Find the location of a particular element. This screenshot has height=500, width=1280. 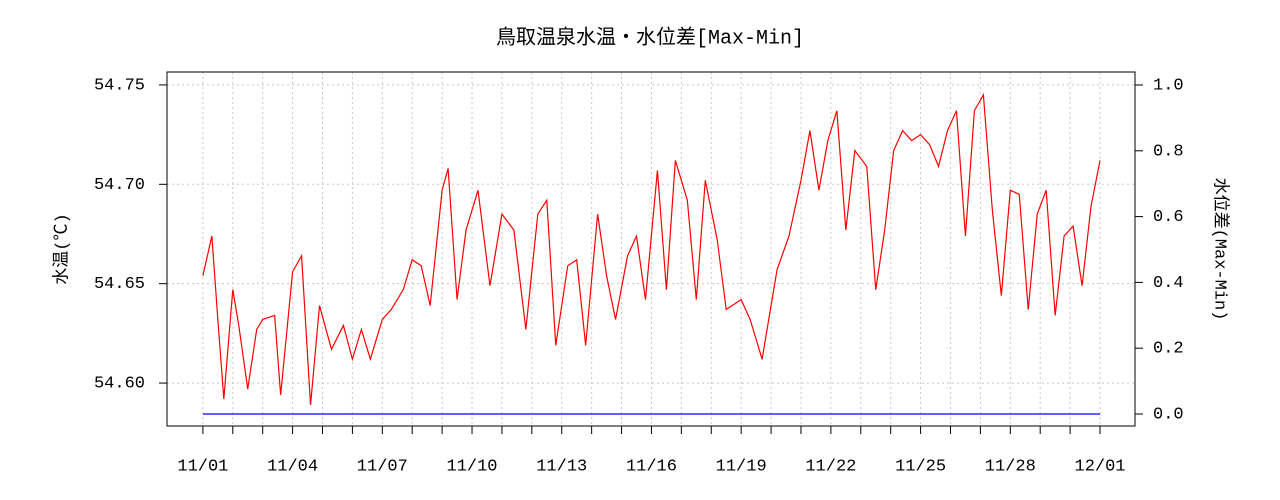

x-tick-label: 11/19 is located at coordinates (741, 466).